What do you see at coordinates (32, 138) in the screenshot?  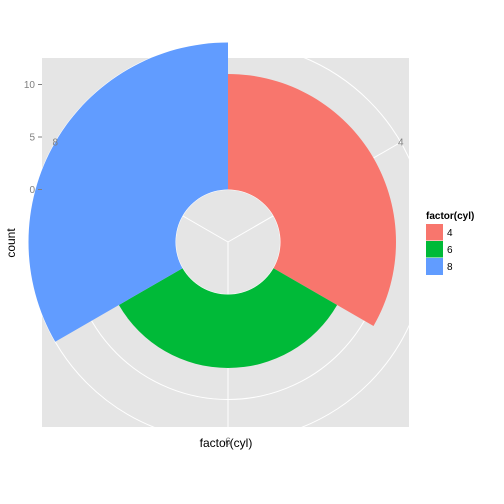 I see `y-tick-label: 5` at bounding box center [32, 138].